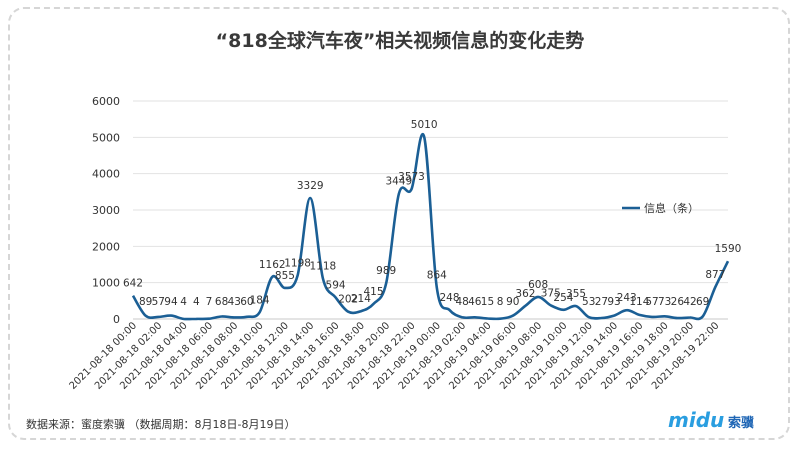  What do you see at coordinates (171, 302) in the screenshot?
I see `data-label: 94` at bounding box center [171, 302].